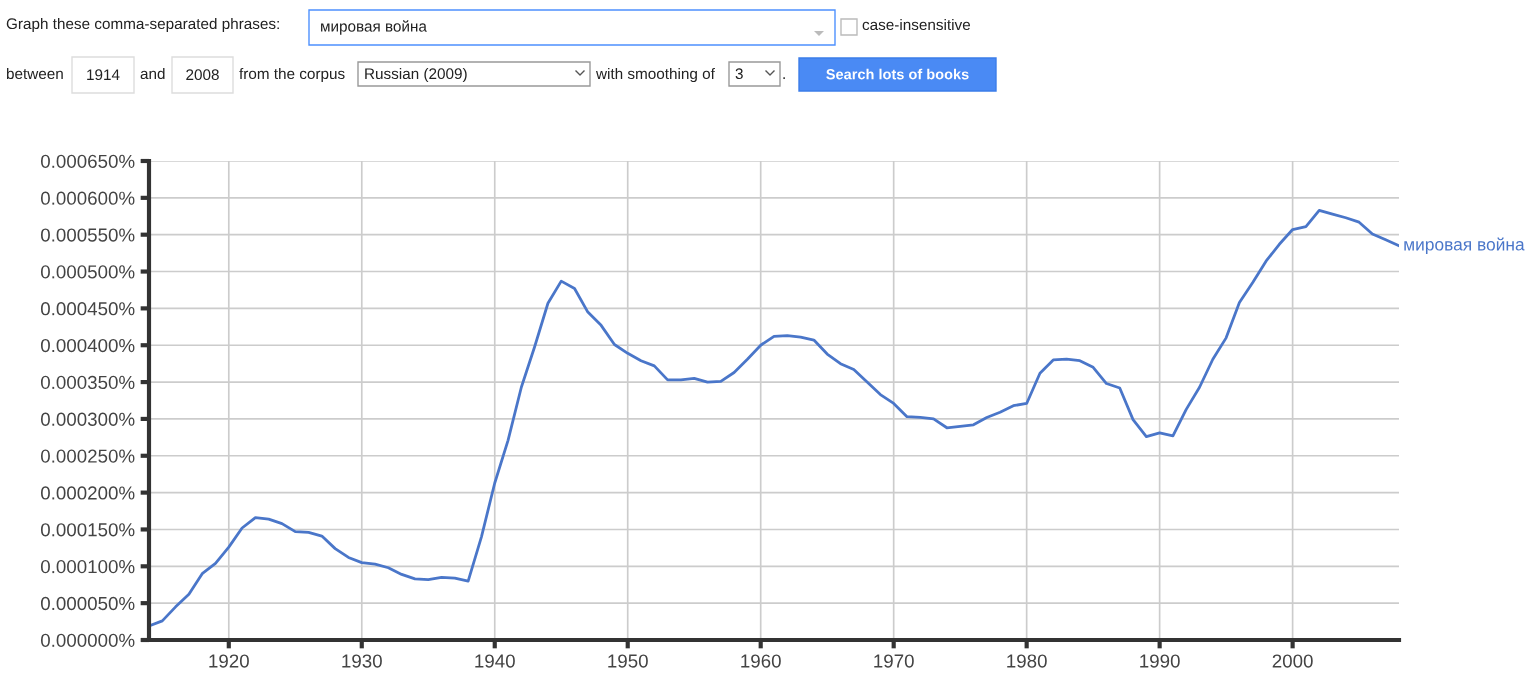 This screenshot has width=1538, height=678. I want to click on y-tick-label: 0.000250%, so click(87, 456).